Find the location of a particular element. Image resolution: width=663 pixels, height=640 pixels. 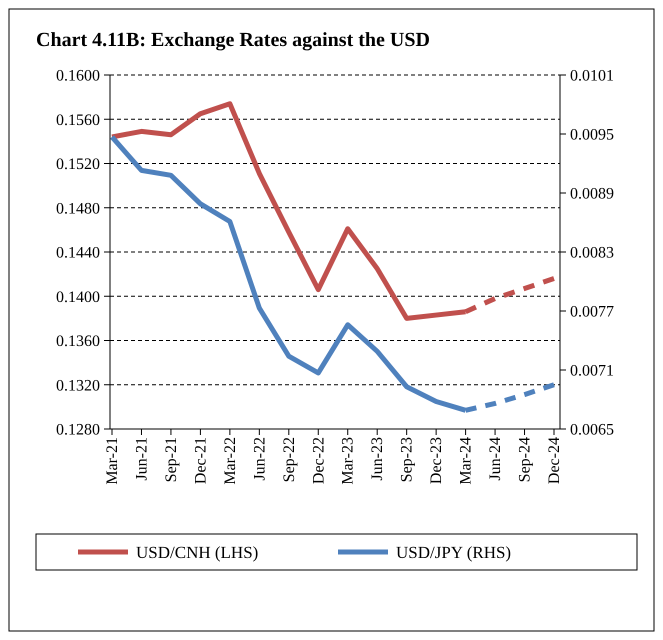

x-tick-label: Jun-22 is located at coordinates (259, 459).